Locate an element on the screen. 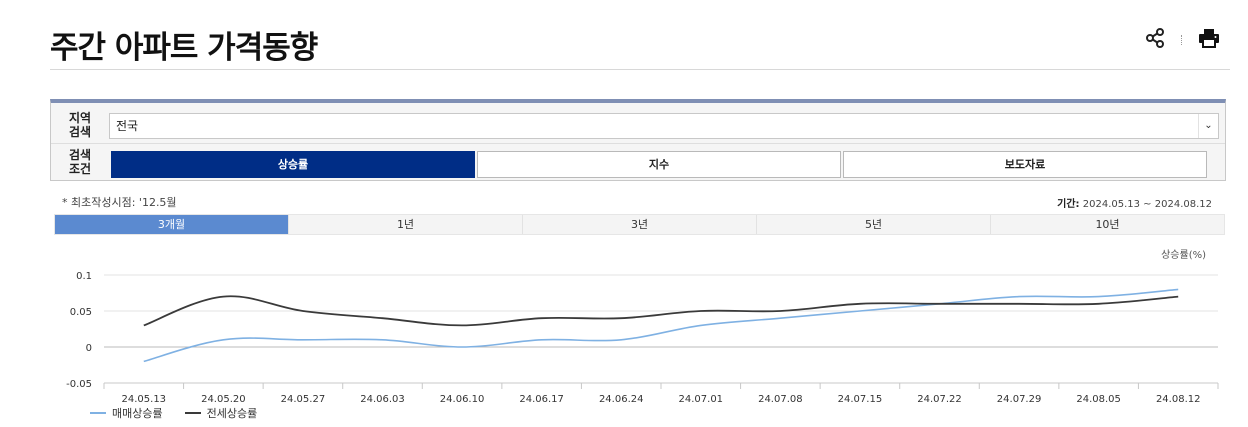 Image resolution: width=1248 pixels, height=427 pixels. x-tick-label: 24.06.17 is located at coordinates (541, 399).